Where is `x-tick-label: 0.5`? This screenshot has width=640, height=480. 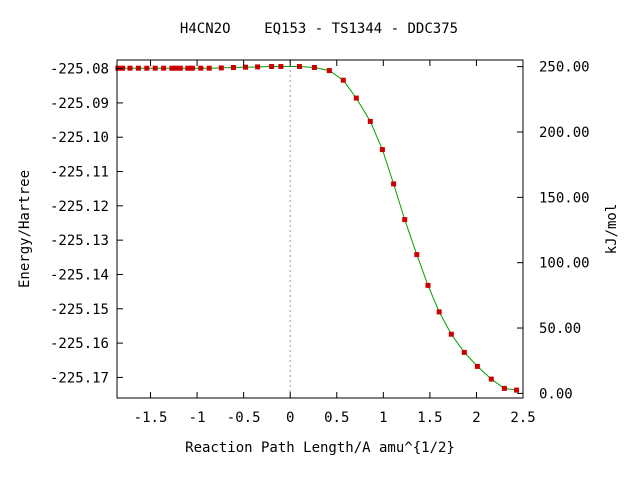
x-tick-label: 0.5 is located at coordinates (336, 418).